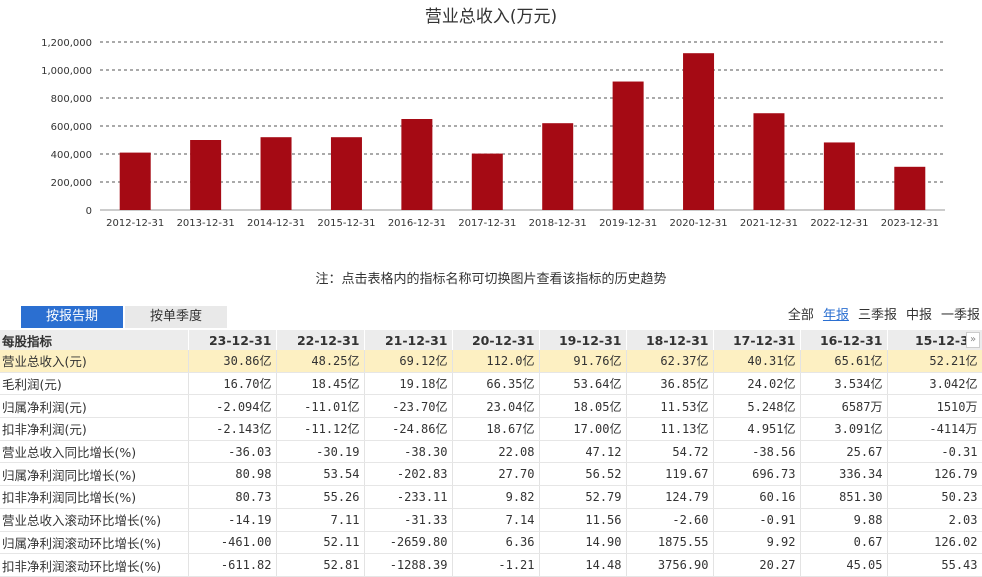  I want to click on table-cell: 124.79, so click(670, 497).